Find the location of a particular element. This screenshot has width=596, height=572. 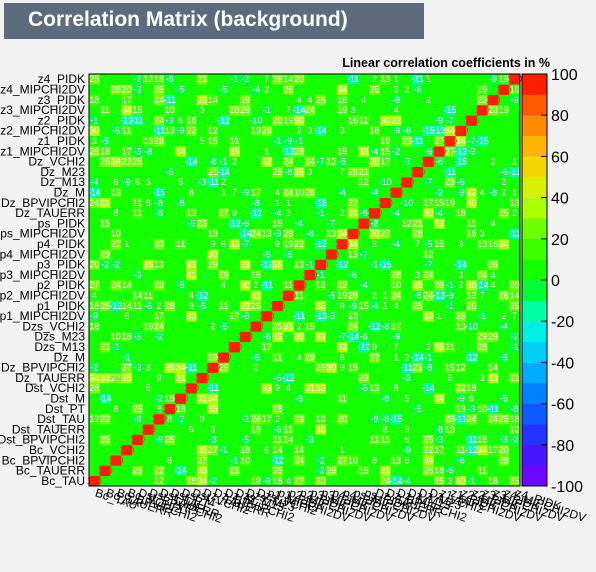

cell-value-label: 100 is located at coordinates (471, 120).